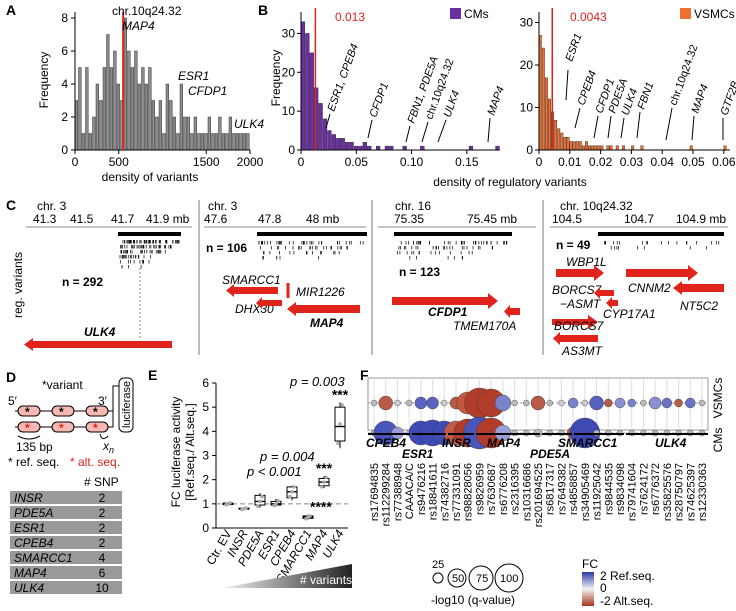 The height and width of the screenshot is (611, 736). What do you see at coordinates (209, 455) in the screenshot?
I see `panel-e-yticks: 0 1 2 3 4 5 6` at bounding box center [209, 455].